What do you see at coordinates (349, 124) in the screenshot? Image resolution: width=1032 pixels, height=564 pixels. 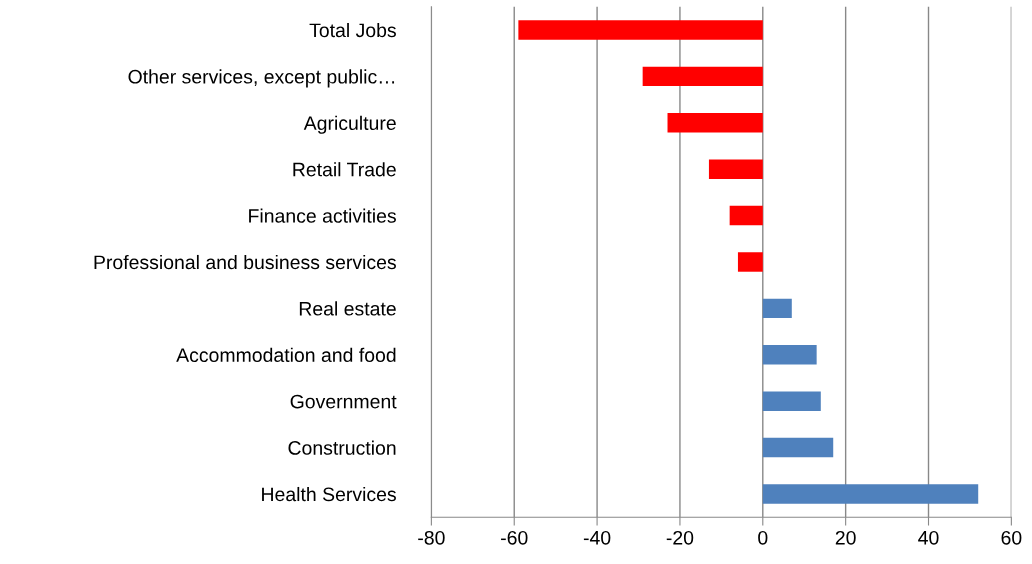 I see `y-tick-label: Agriculture` at bounding box center [349, 124].